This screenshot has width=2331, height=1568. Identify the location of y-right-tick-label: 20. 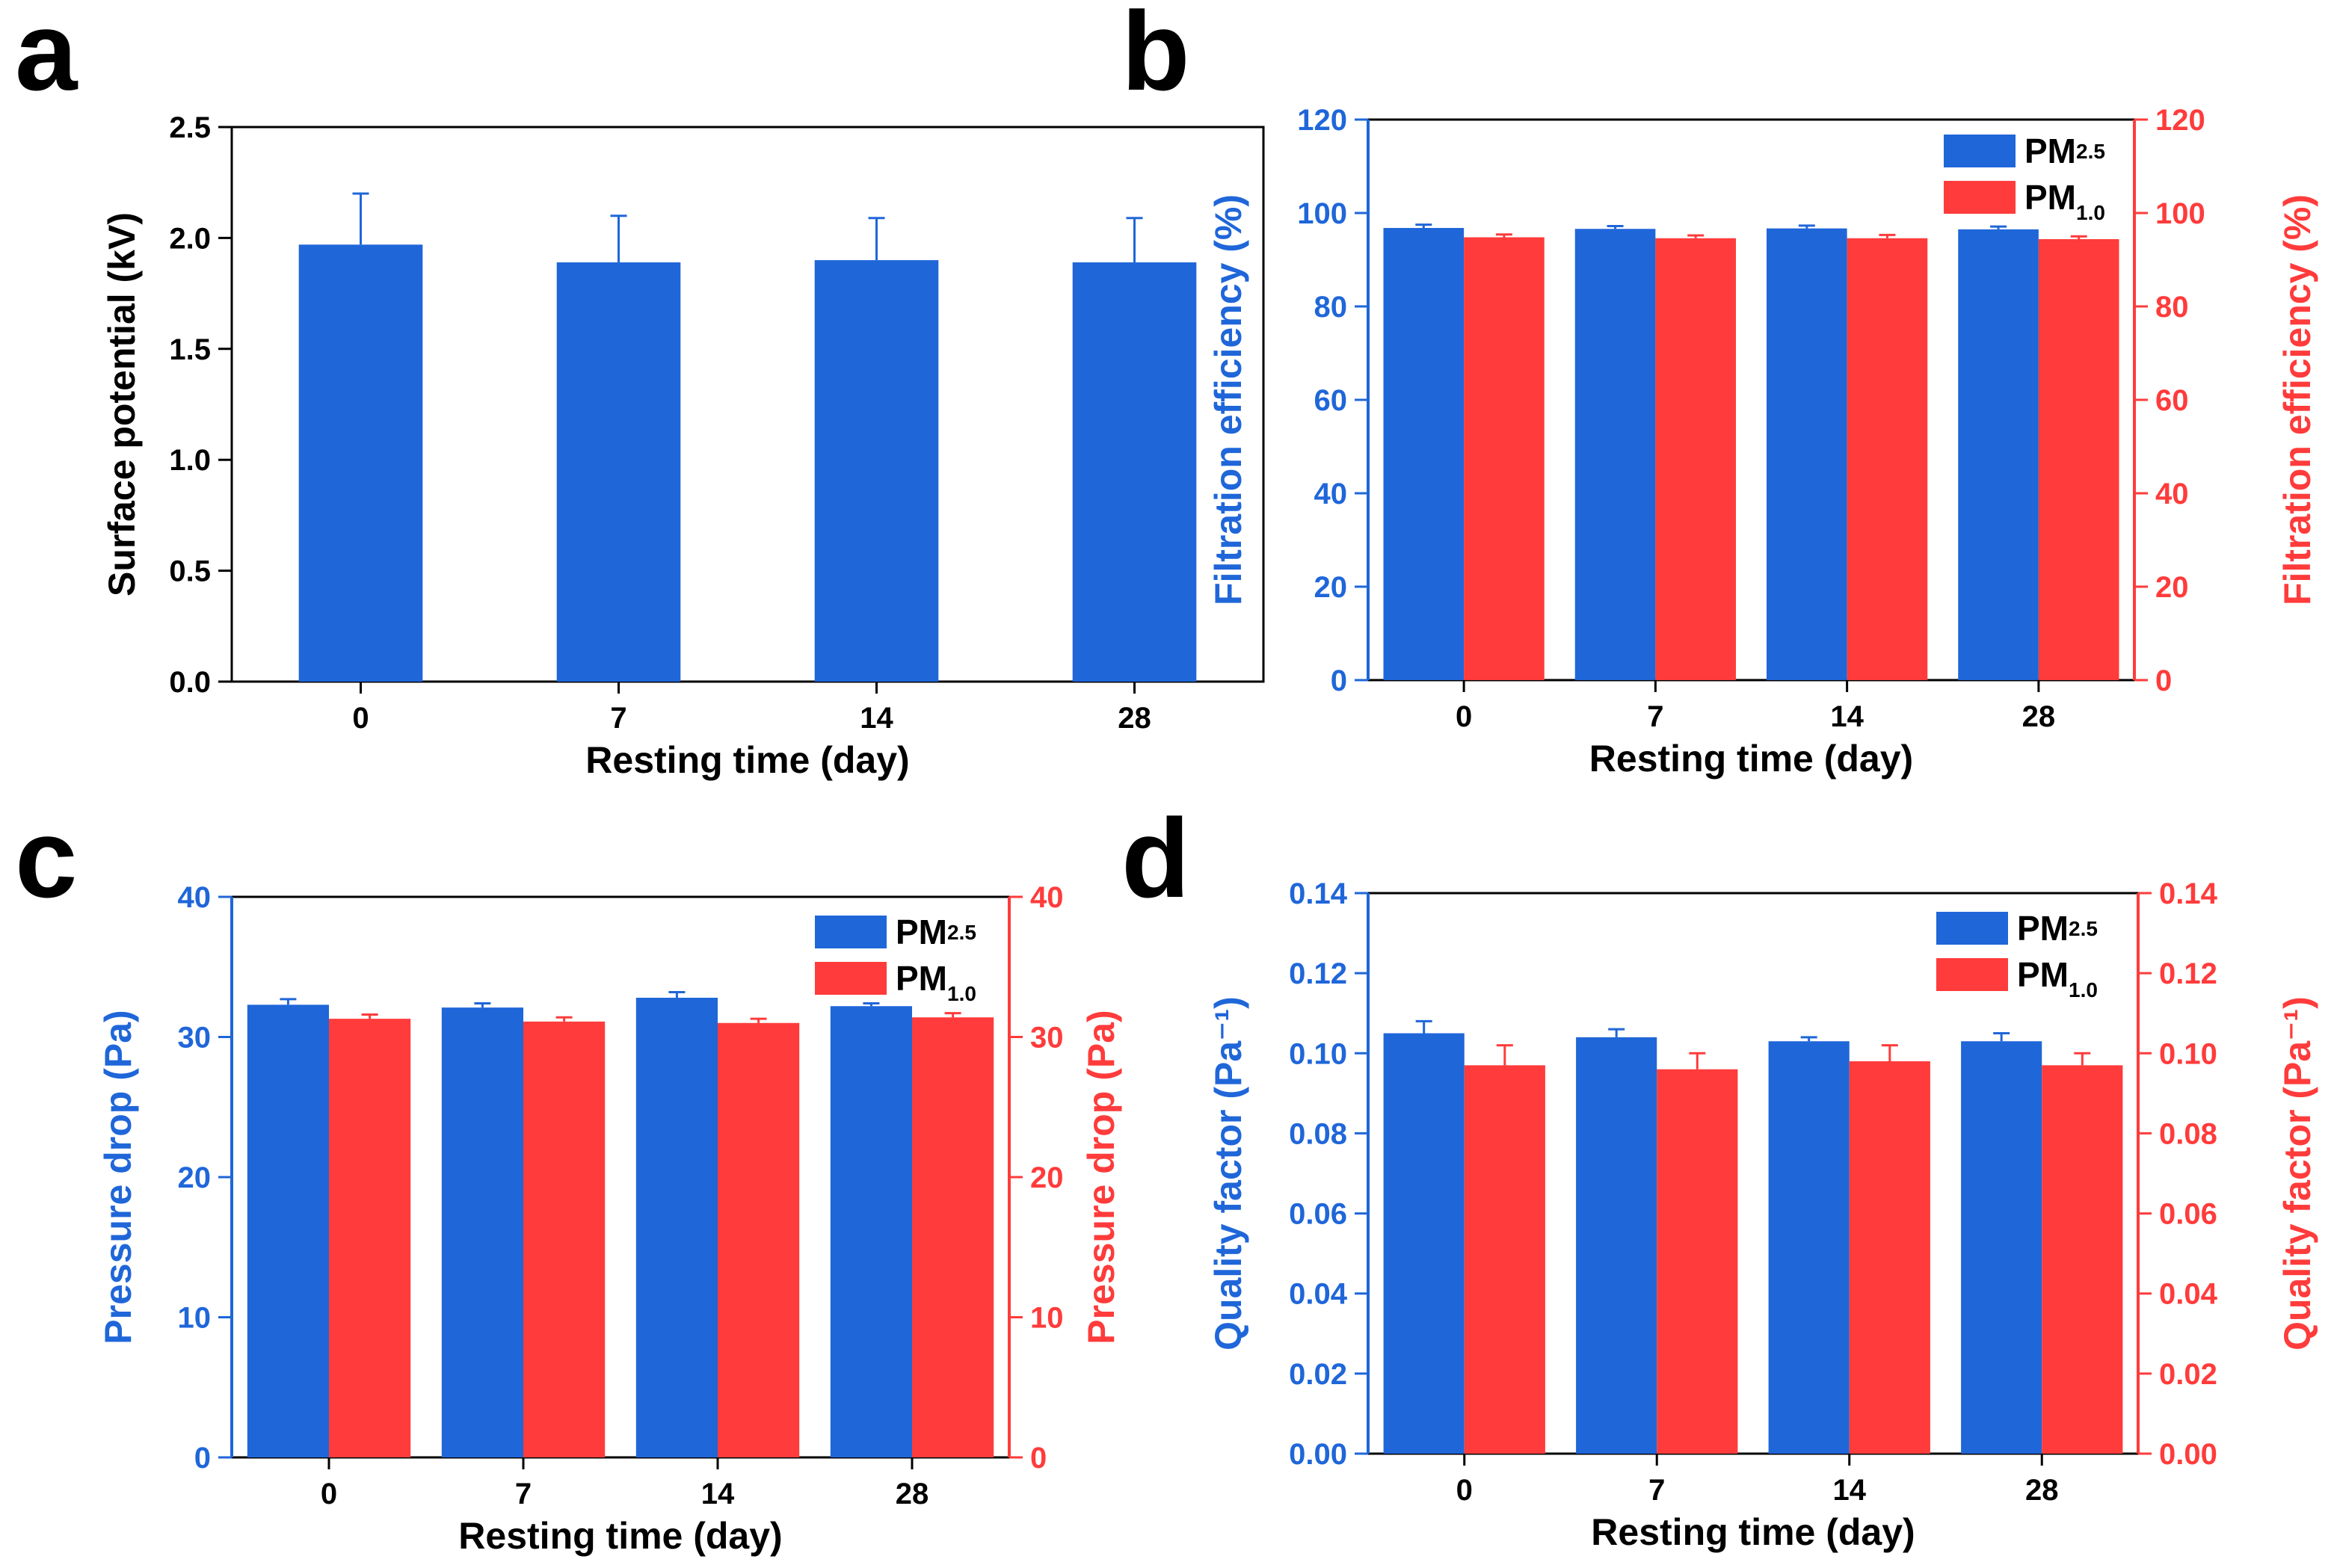
(1047, 1177).